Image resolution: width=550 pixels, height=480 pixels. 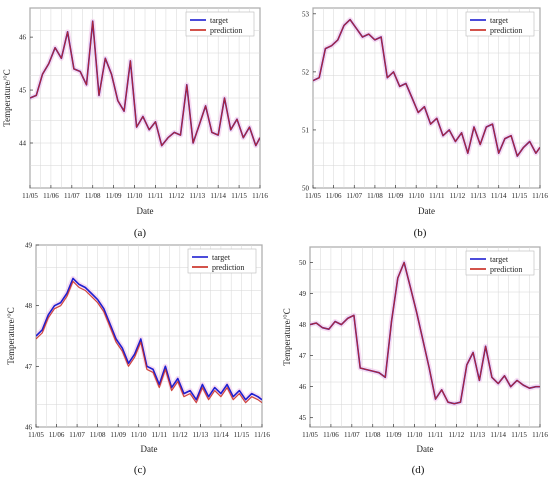 I want to click on panel-label: (b), so click(x=420, y=233).